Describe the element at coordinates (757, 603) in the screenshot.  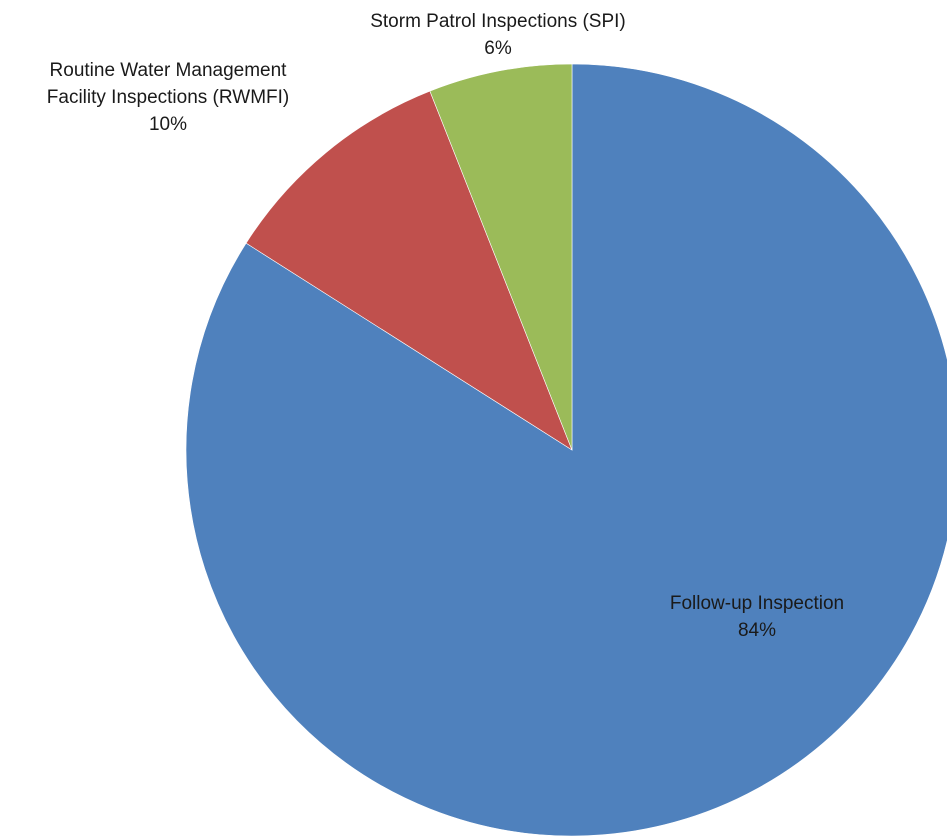
I see `data-label-category: Follow-up Inspection` at that location.